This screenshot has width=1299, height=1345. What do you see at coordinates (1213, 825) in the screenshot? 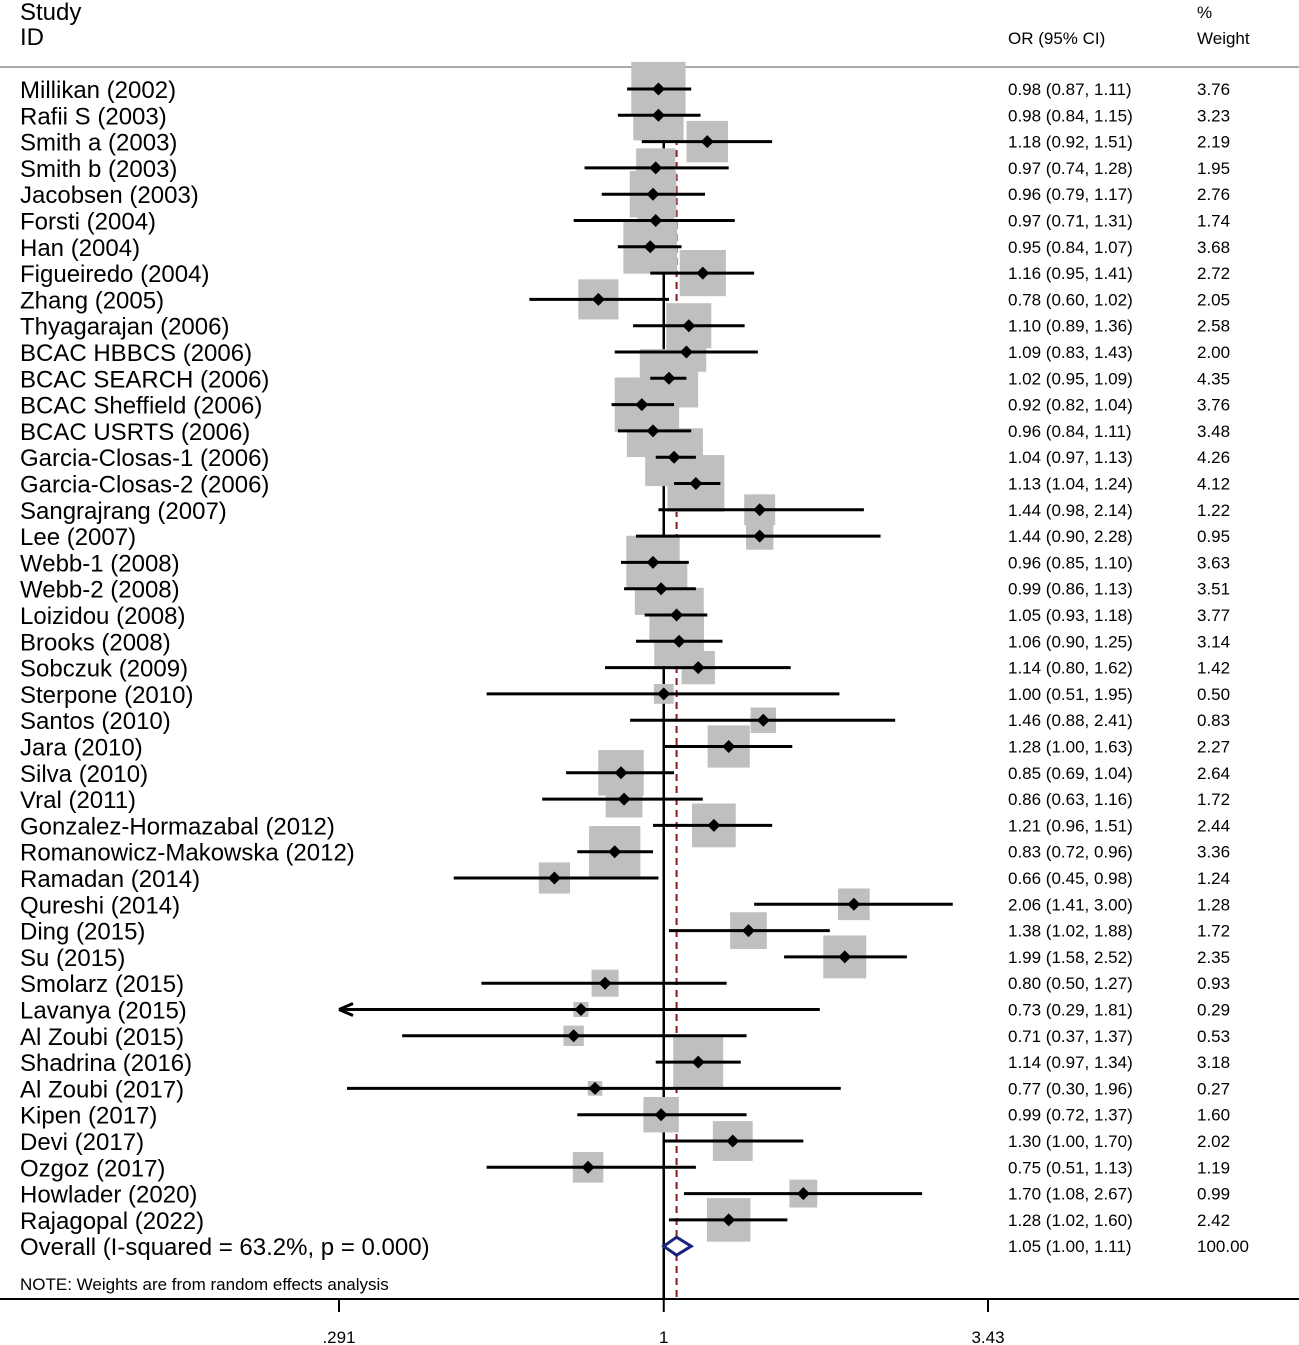
I see `study-weight-text: 2.44` at bounding box center [1213, 825].